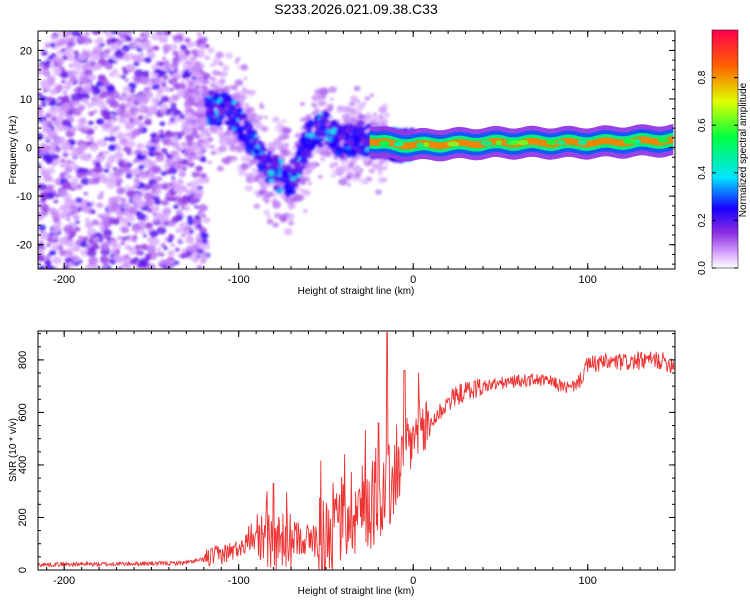 This screenshot has height=600, width=750. I want to click on y-tick-label: 600, so click(23, 412).